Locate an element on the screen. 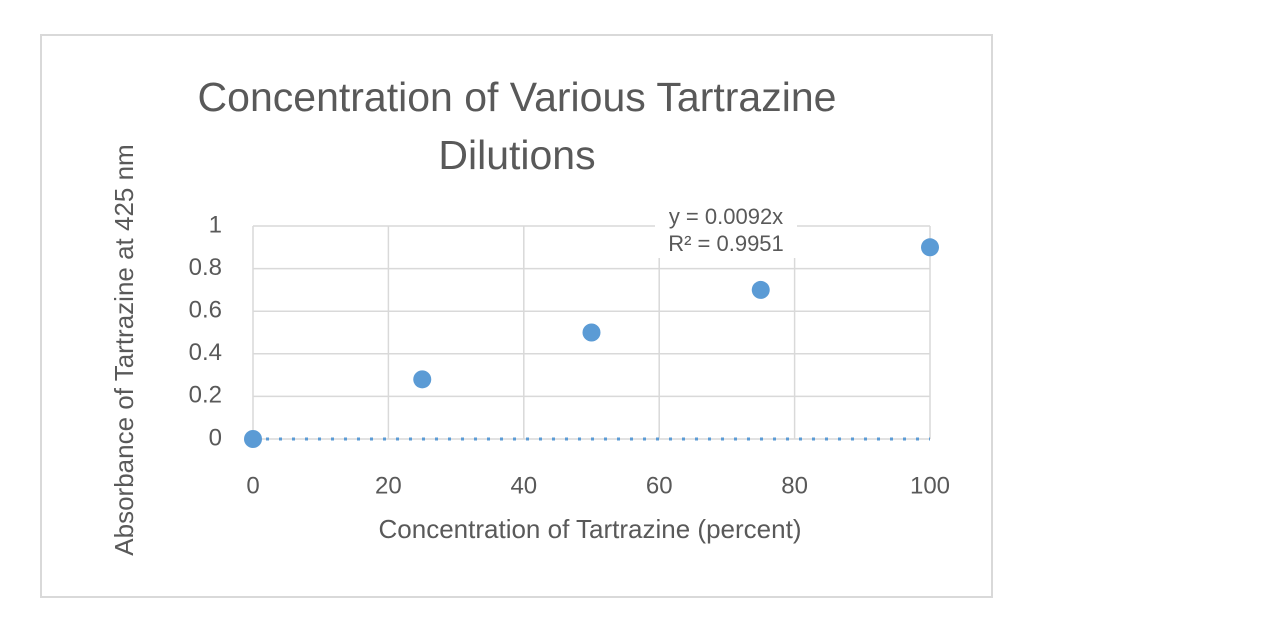 This screenshot has height=640, width=1274. x-tick-label: 0 is located at coordinates (252, 485).